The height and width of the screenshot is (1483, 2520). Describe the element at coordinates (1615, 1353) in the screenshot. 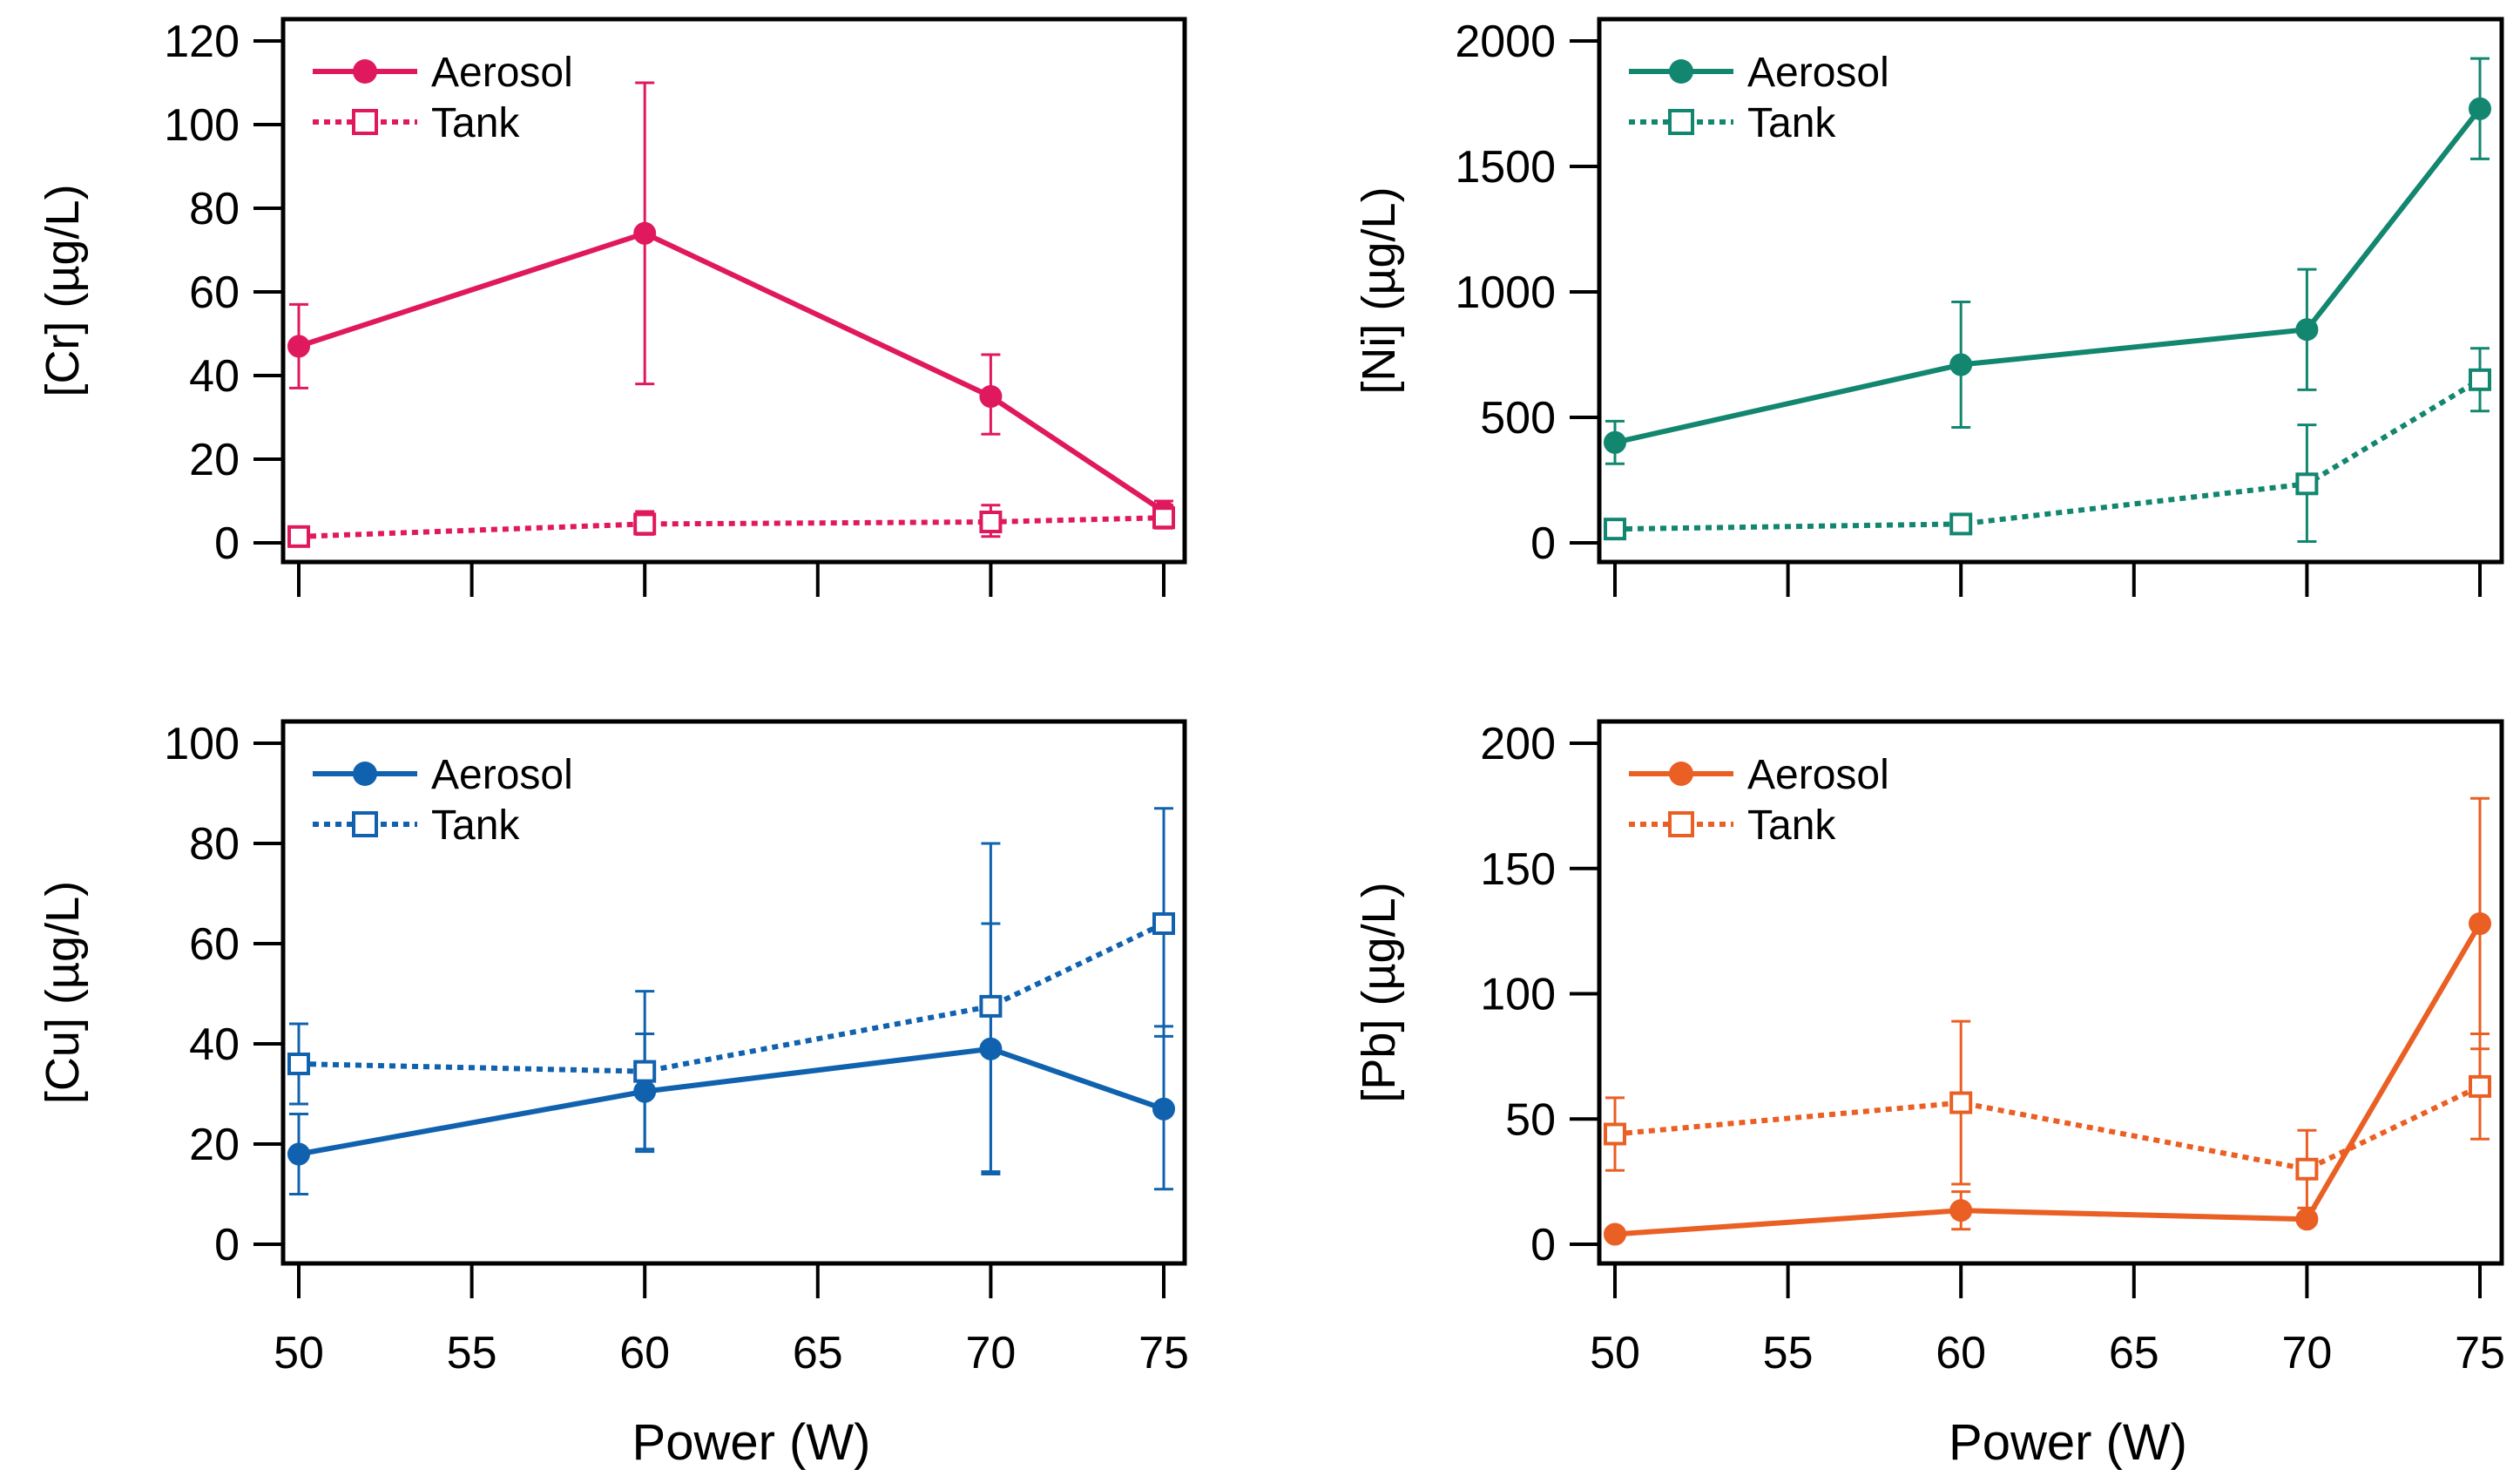

I see `x-tick-label: 50` at that location.